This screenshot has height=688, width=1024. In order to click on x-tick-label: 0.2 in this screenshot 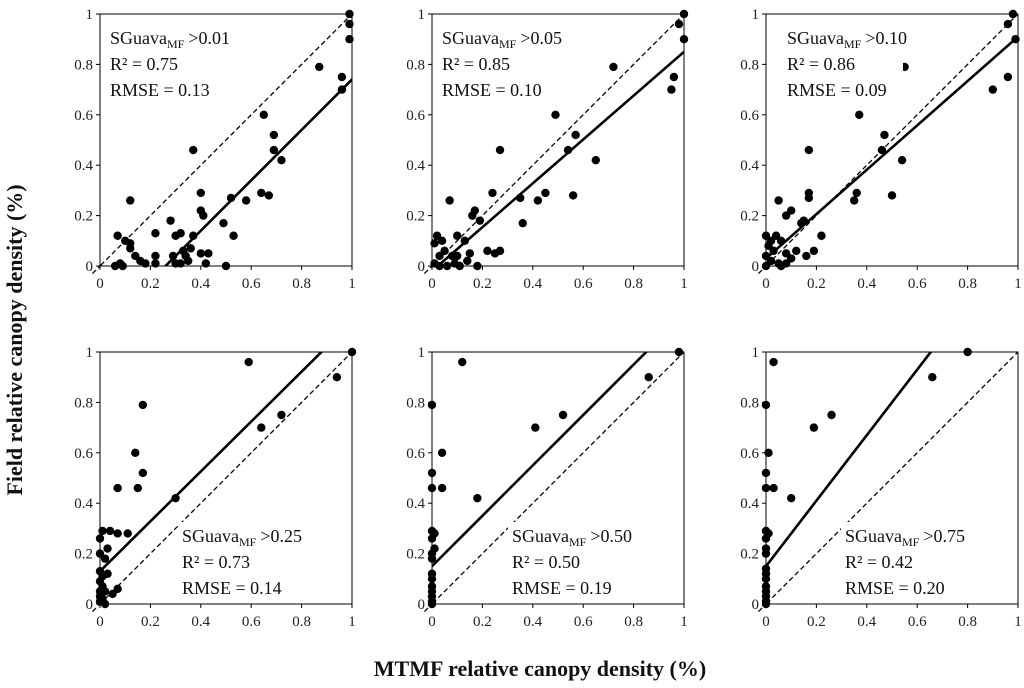, I will do `click(150, 284)`.